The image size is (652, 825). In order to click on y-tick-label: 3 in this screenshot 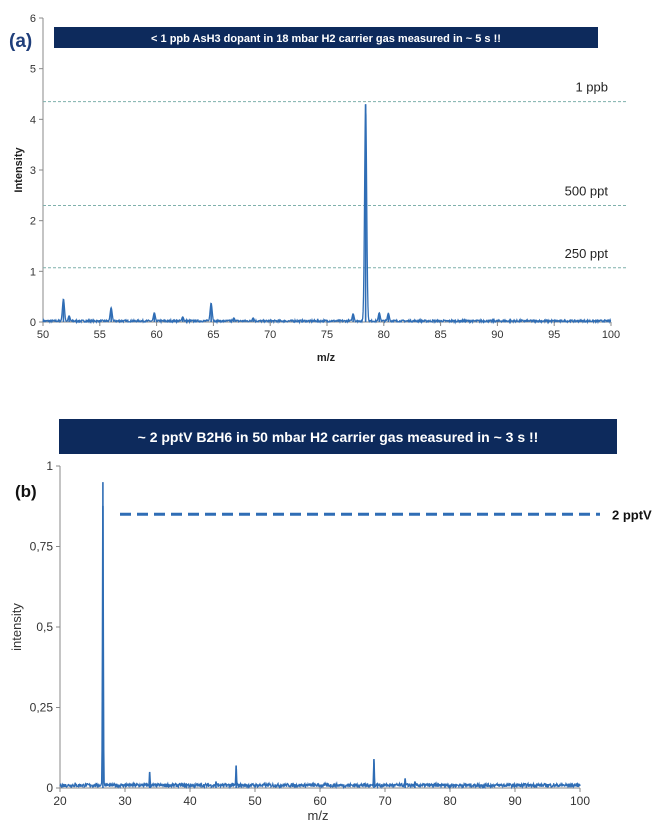, I will do `click(33, 171)`.